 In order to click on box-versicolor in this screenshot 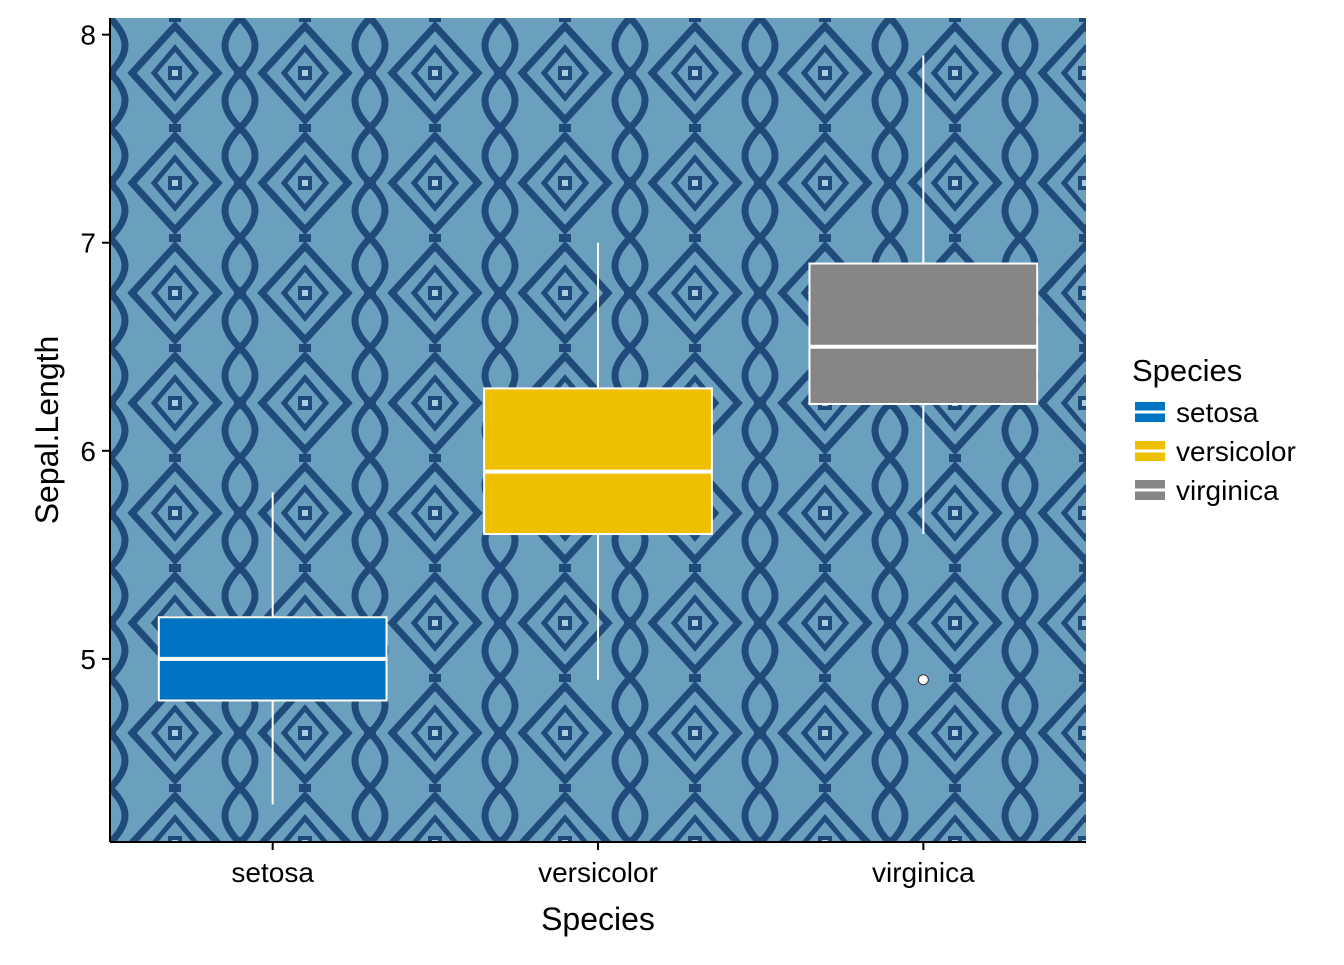, I will do `click(598, 461)`.